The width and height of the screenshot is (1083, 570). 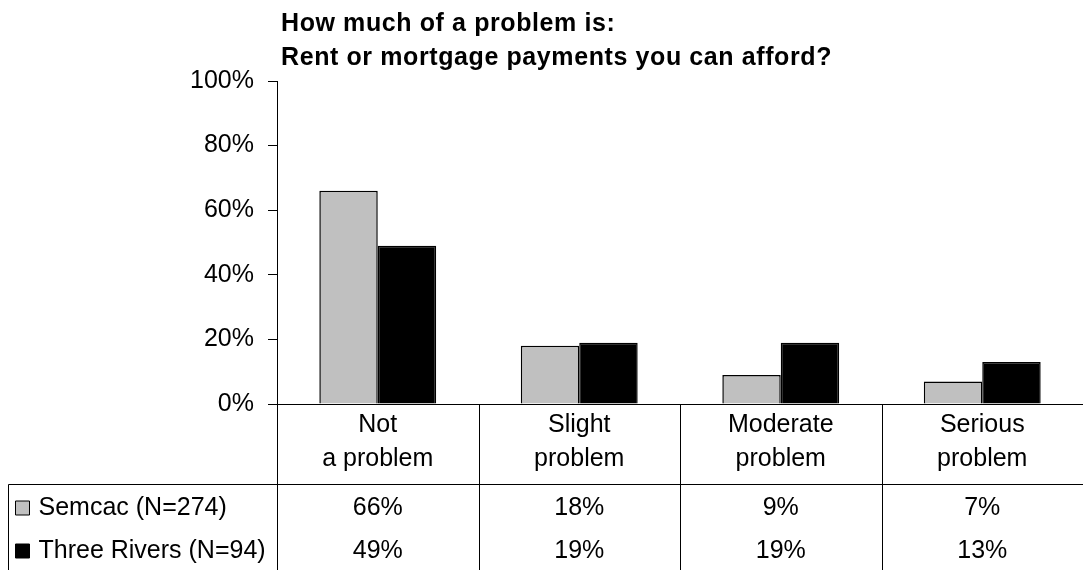 I want to click on y-tick-label: 20%, so click(x=228, y=337).